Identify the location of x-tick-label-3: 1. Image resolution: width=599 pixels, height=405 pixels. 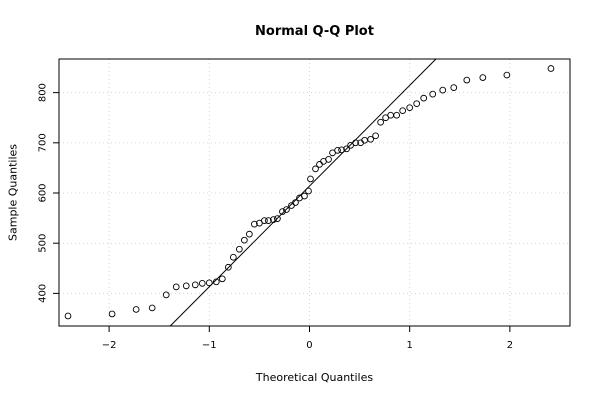
(409, 345).